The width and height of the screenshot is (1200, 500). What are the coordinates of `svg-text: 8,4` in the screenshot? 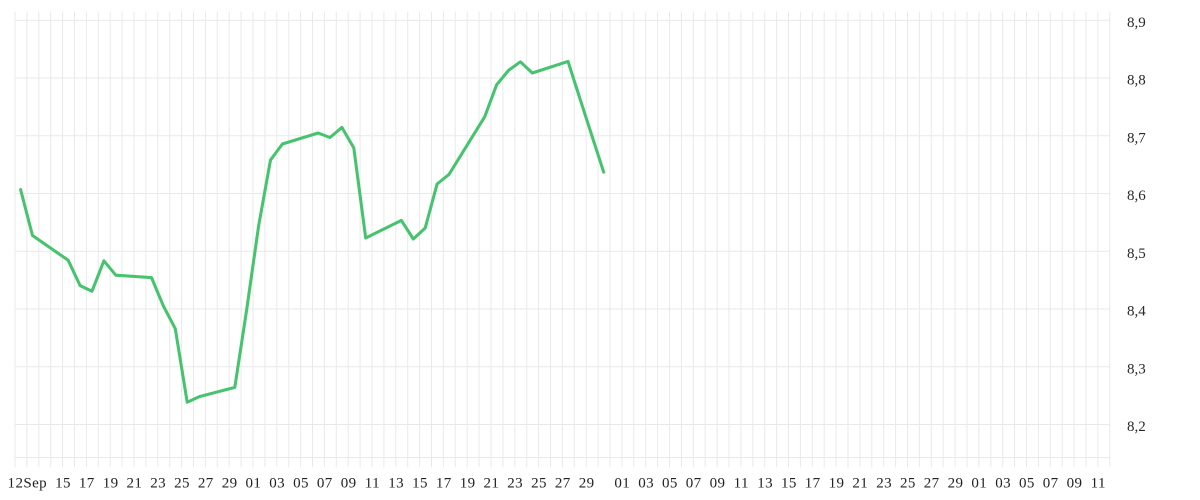 It's located at (1136, 312).